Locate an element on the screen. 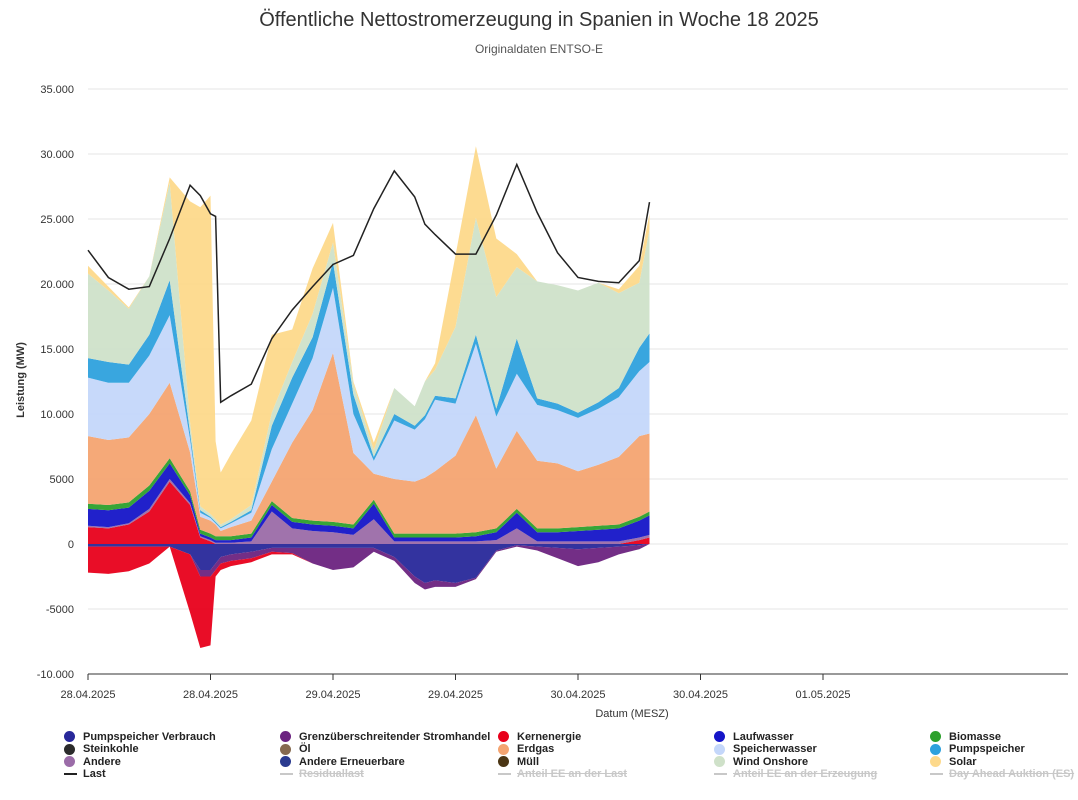 The width and height of the screenshot is (1078, 800). legend-item: Pumpspeicher is located at coordinates (977, 749).